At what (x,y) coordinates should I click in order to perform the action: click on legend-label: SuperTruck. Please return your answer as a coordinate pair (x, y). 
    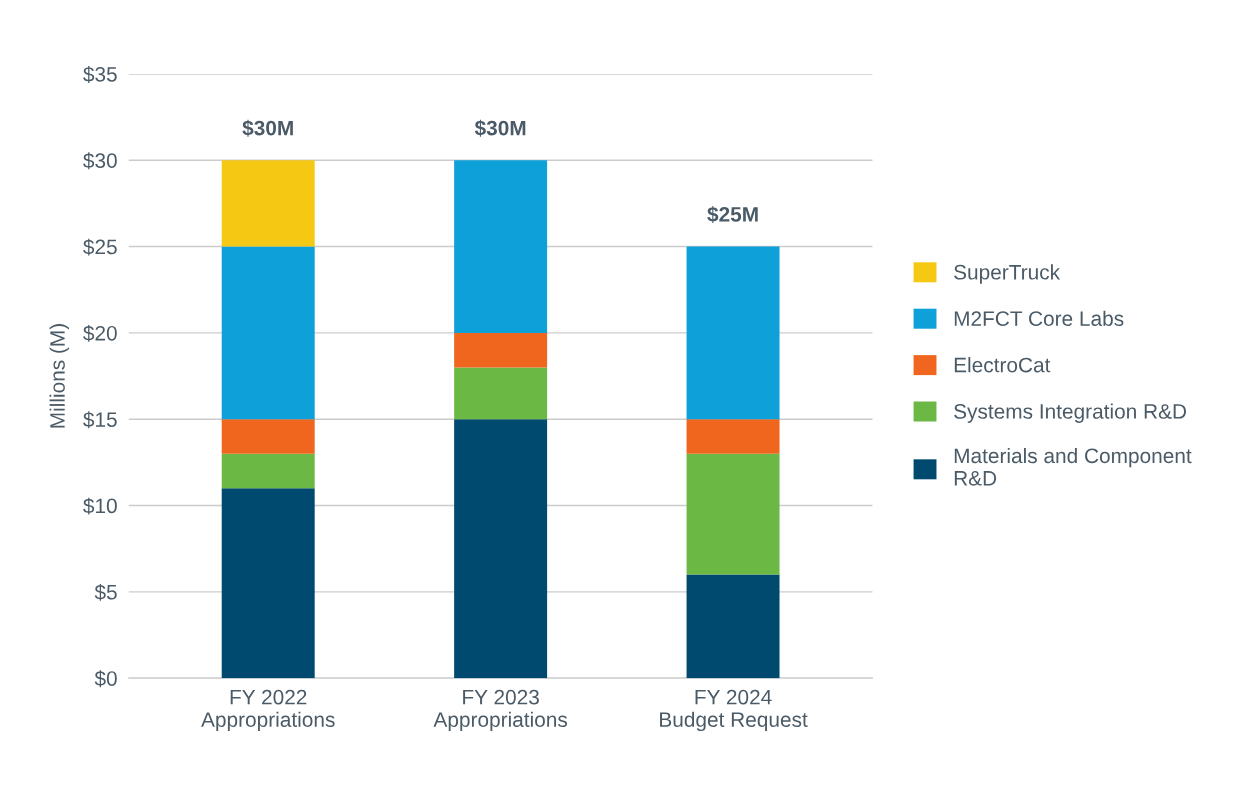
    Looking at the image, I should click on (1007, 274).